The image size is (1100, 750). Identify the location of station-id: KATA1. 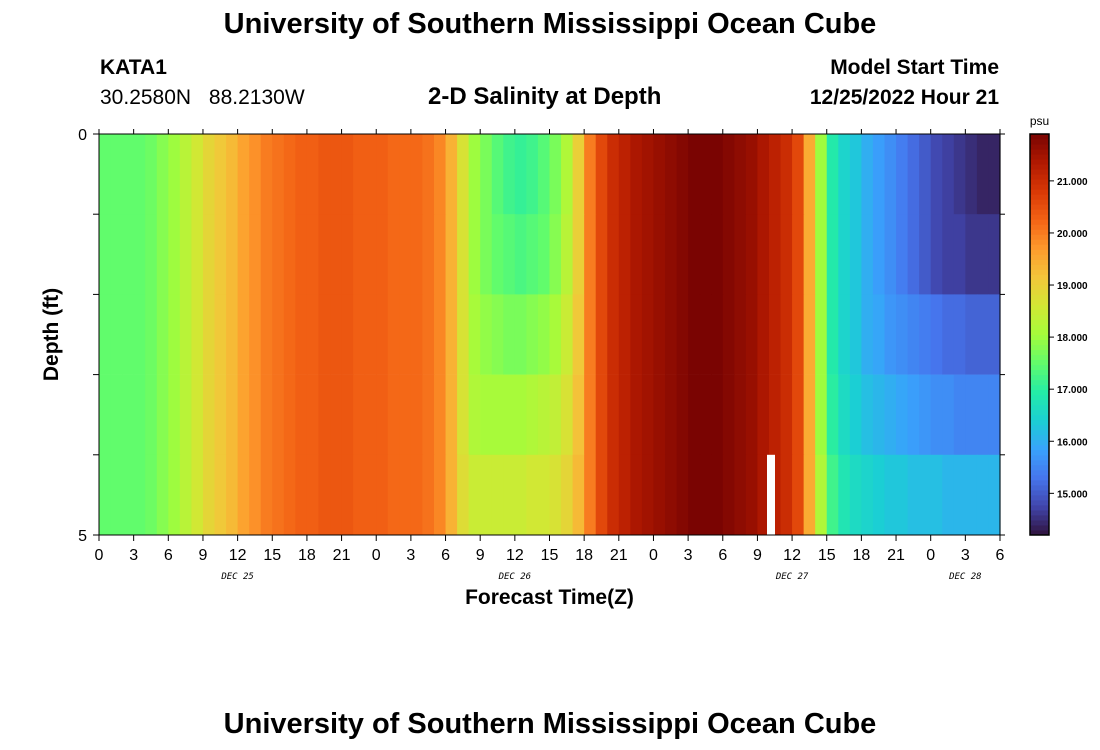
(133, 67).